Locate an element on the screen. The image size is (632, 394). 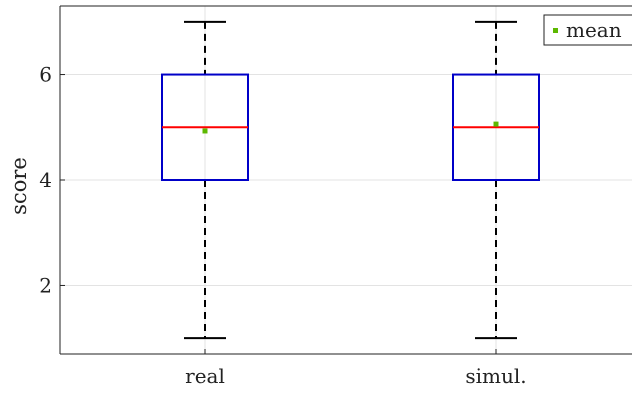
legend-mean-label: mean is located at coordinates (594, 30).